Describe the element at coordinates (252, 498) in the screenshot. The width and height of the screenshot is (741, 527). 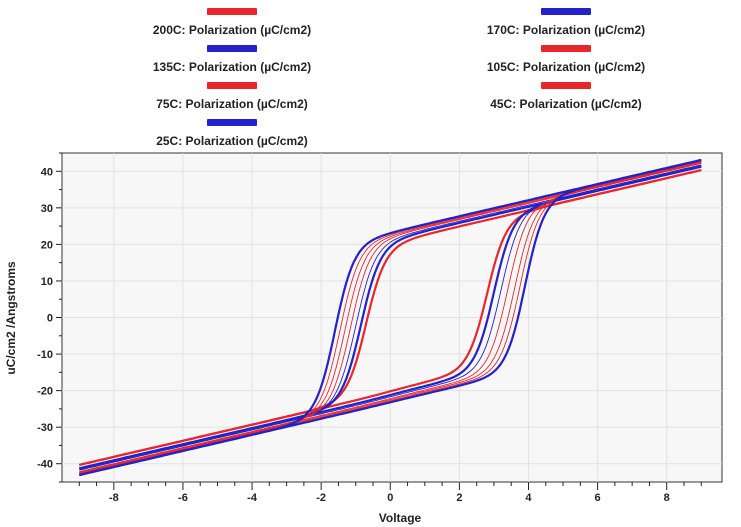
I see `x-tick-label: -4` at that location.